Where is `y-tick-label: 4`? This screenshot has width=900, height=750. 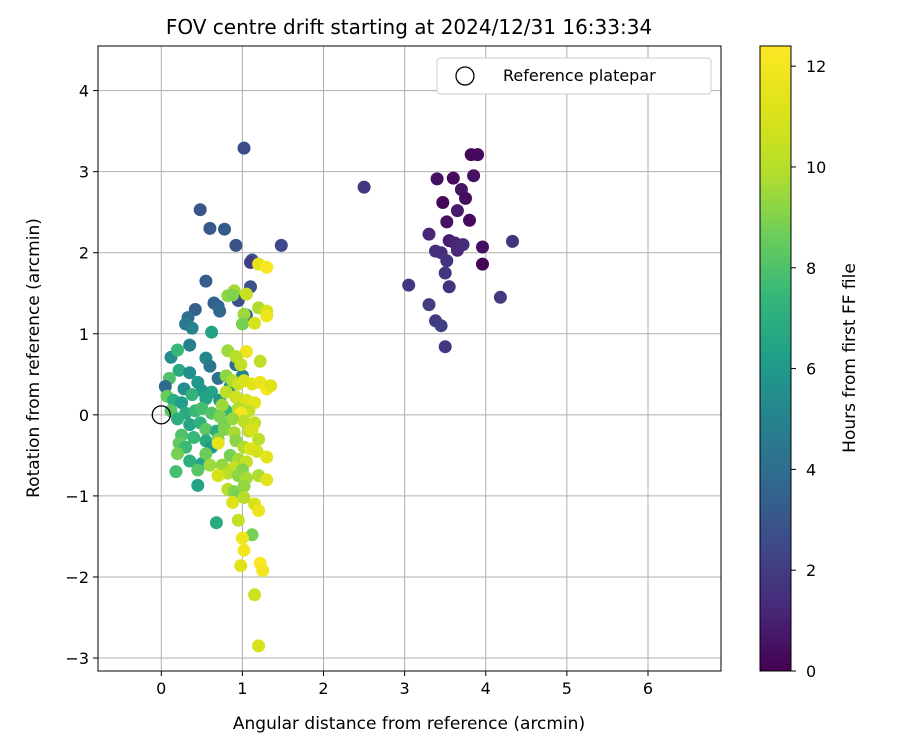
y-tick-label: 4 is located at coordinates (84, 91).